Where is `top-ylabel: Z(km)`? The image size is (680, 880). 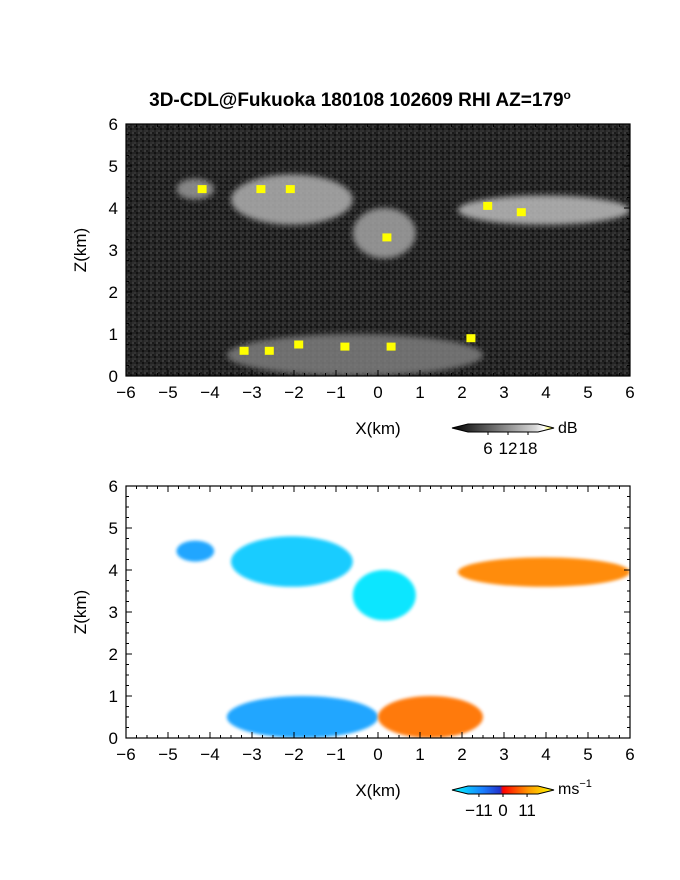 top-ylabel: Z(km) is located at coordinates (80, 250).